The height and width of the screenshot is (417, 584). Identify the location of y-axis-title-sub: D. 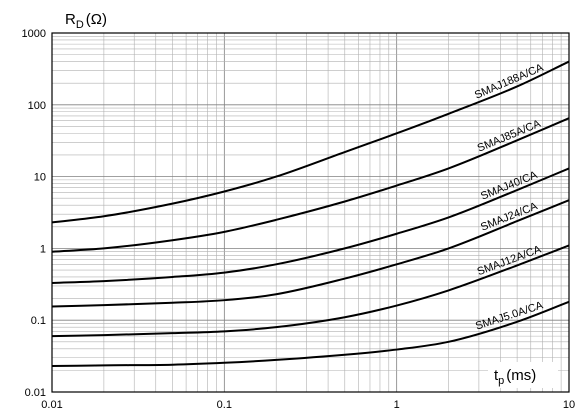
(80, 25).